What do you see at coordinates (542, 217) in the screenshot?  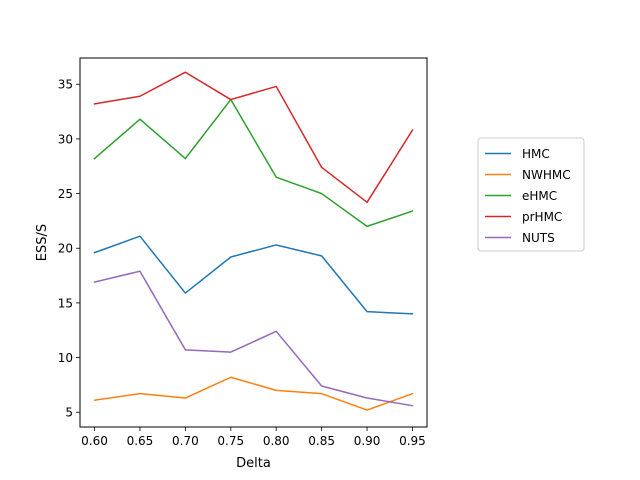 I see `legend-label-prhmc: prHMC` at bounding box center [542, 217].